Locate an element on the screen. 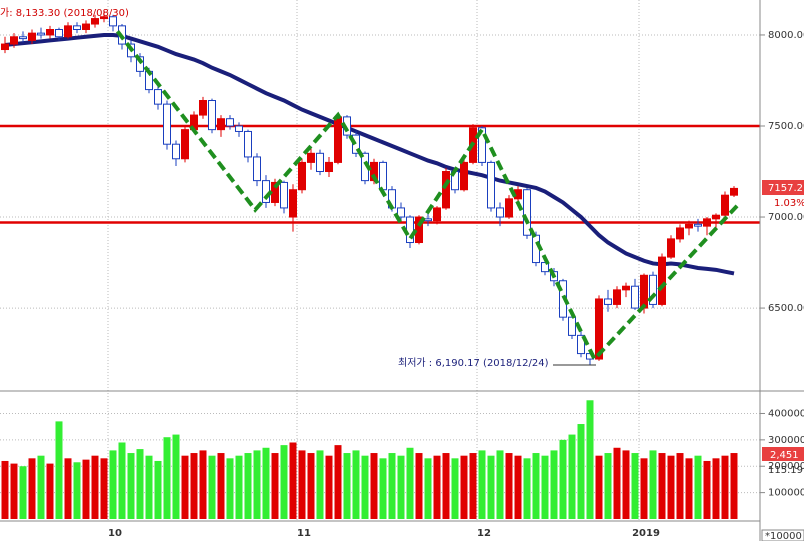 This screenshot has width=804, height=541. high-note: 가: 8,133.30 (2018/08/30) is located at coordinates (64, 13).